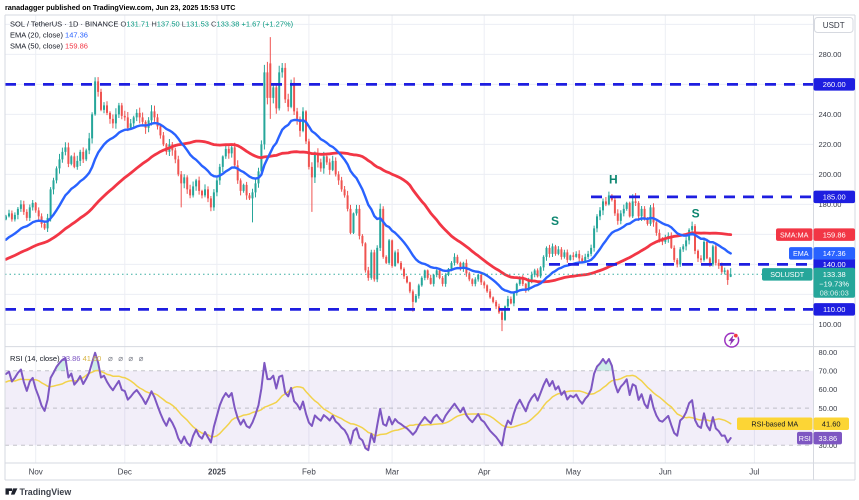 This screenshot has height=500, width=859. Describe the element at coordinates (834, 309) in the screenshot. I see `svg-text: 110.00` at that location.